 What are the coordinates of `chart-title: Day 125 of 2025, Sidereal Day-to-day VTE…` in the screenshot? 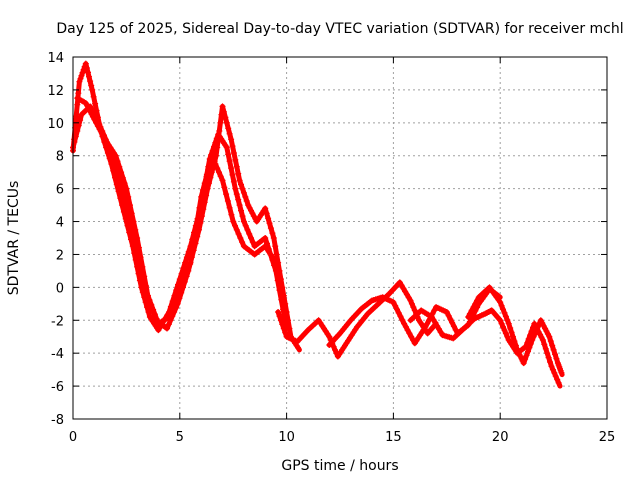 It's located at (339, 29).